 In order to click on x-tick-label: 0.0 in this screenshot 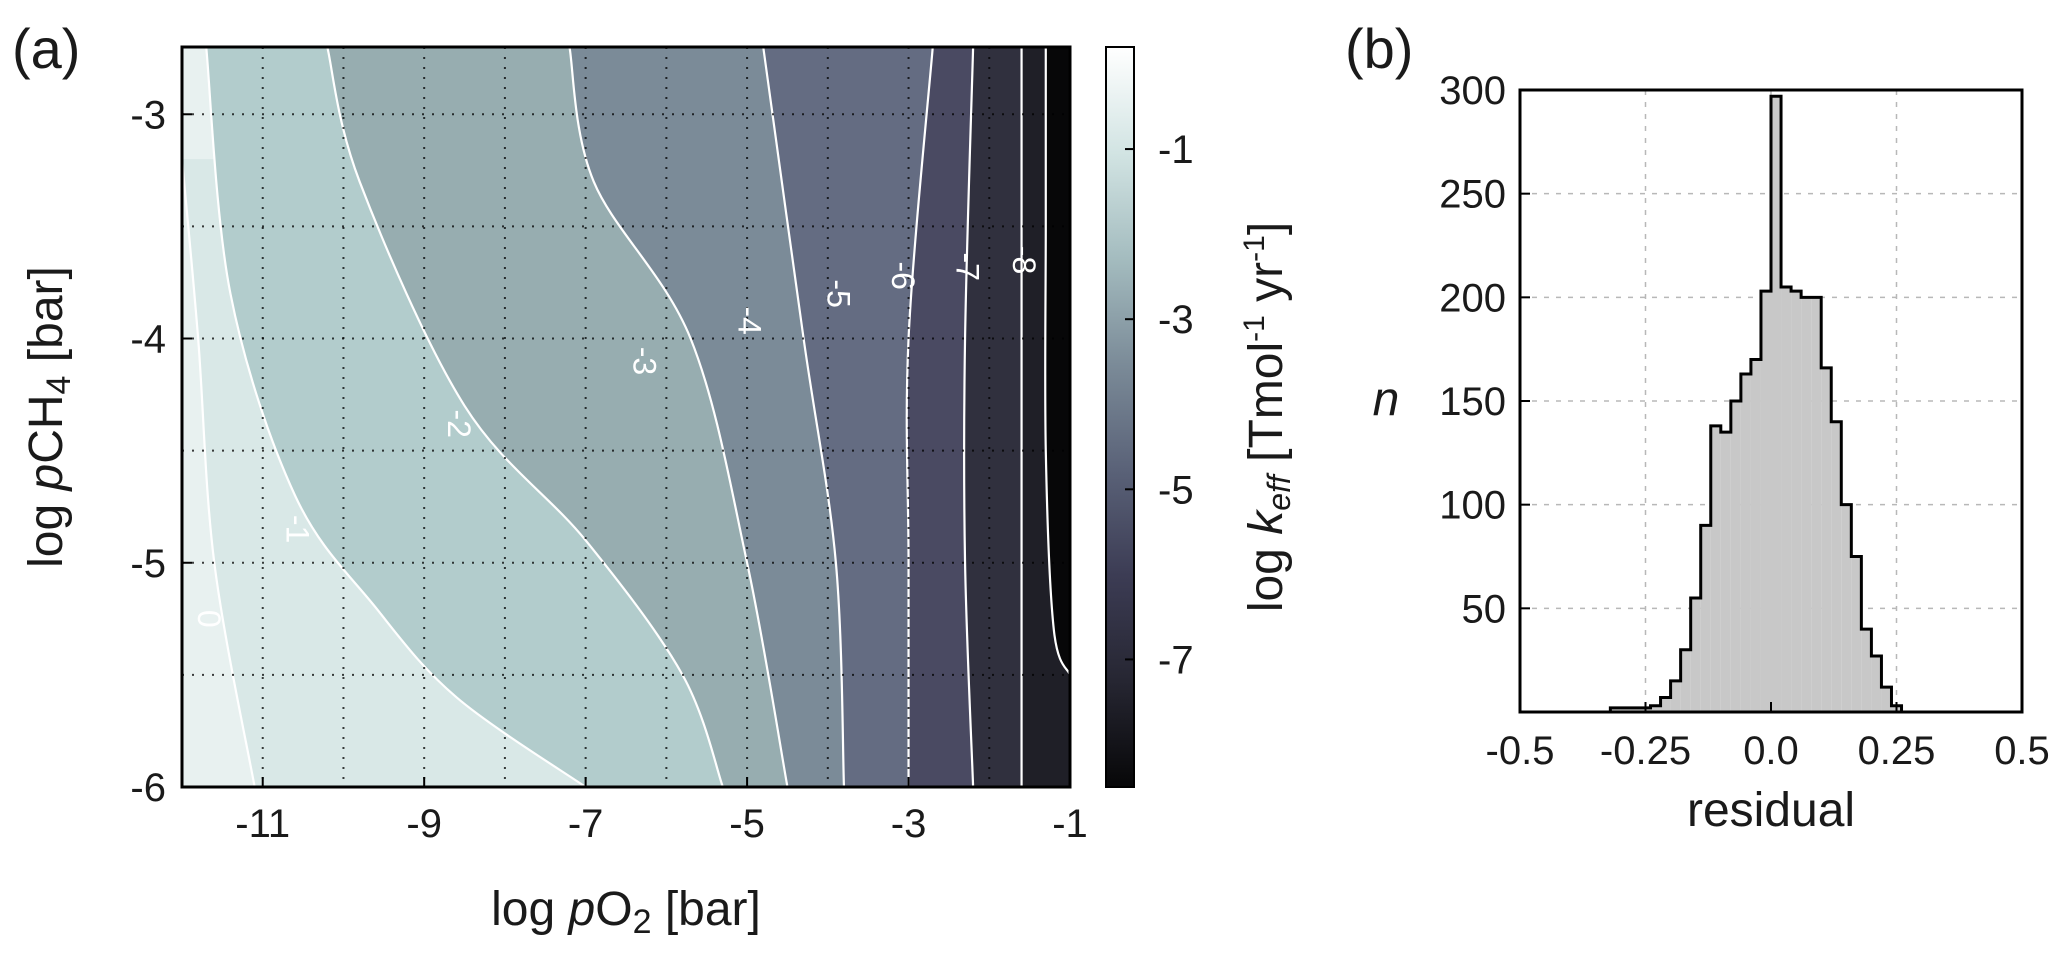, I will do `click(1771, 751)`.